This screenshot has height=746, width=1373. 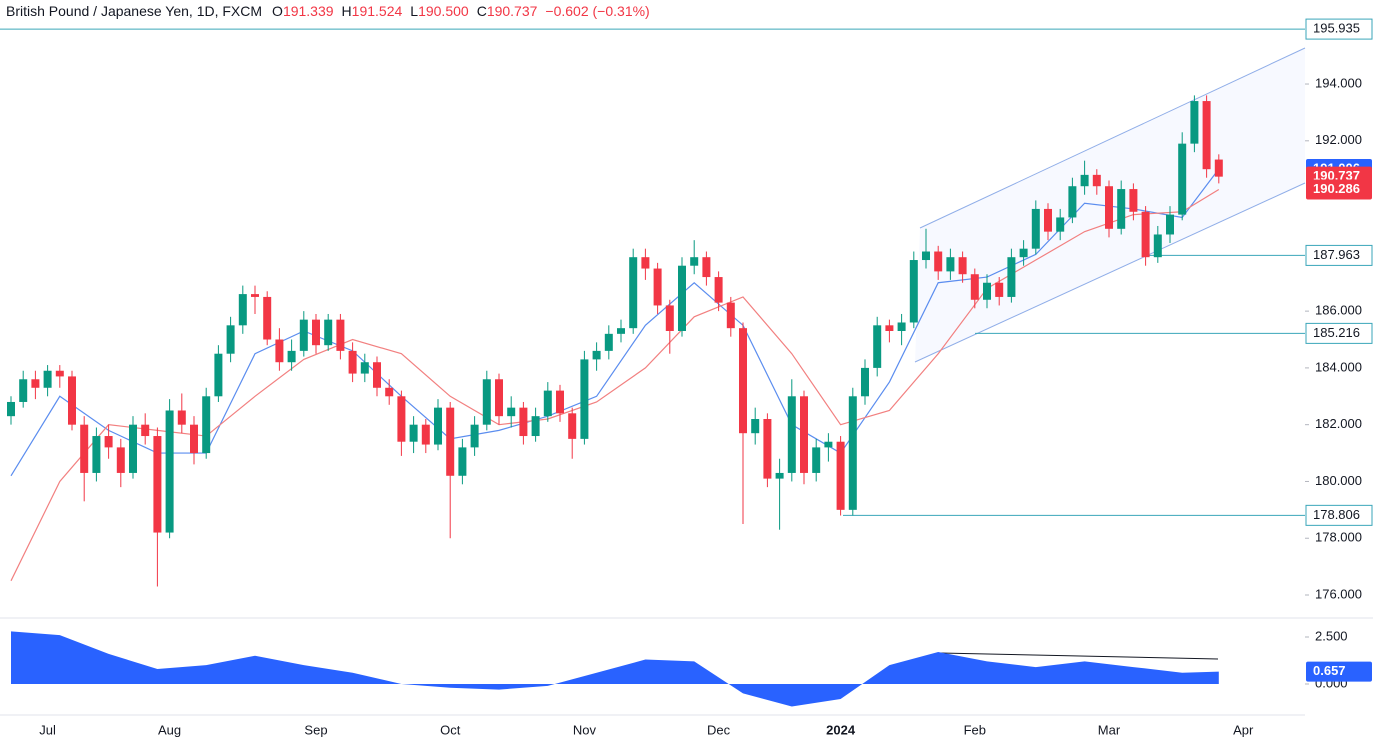 I want to click on x-tick-label: Sep, so click(x=315, y=729).